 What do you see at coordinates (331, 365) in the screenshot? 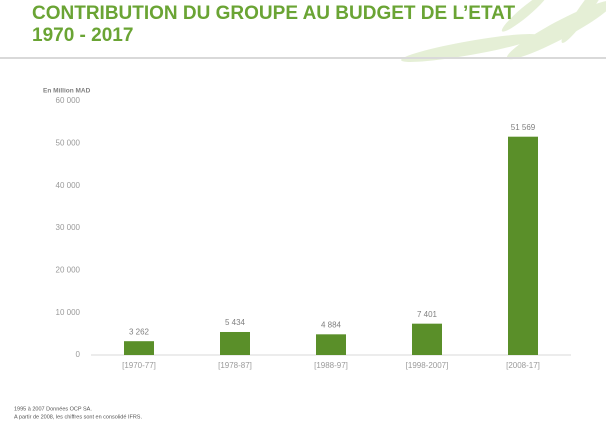
I see `x-tick-label: [1988-97]` at bounding box center [331, 365].